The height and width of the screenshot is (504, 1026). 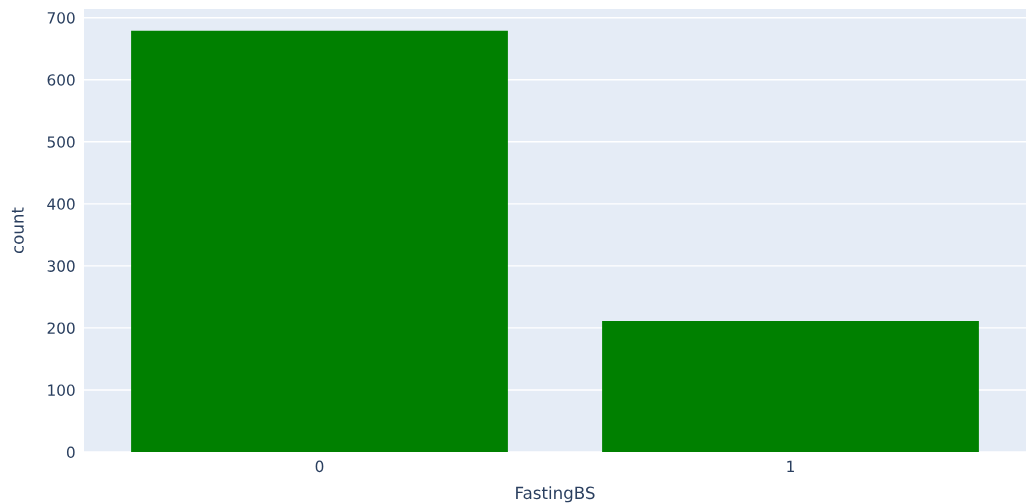 I want to click on y-tick-label: 700, so click(x=61, y=18).